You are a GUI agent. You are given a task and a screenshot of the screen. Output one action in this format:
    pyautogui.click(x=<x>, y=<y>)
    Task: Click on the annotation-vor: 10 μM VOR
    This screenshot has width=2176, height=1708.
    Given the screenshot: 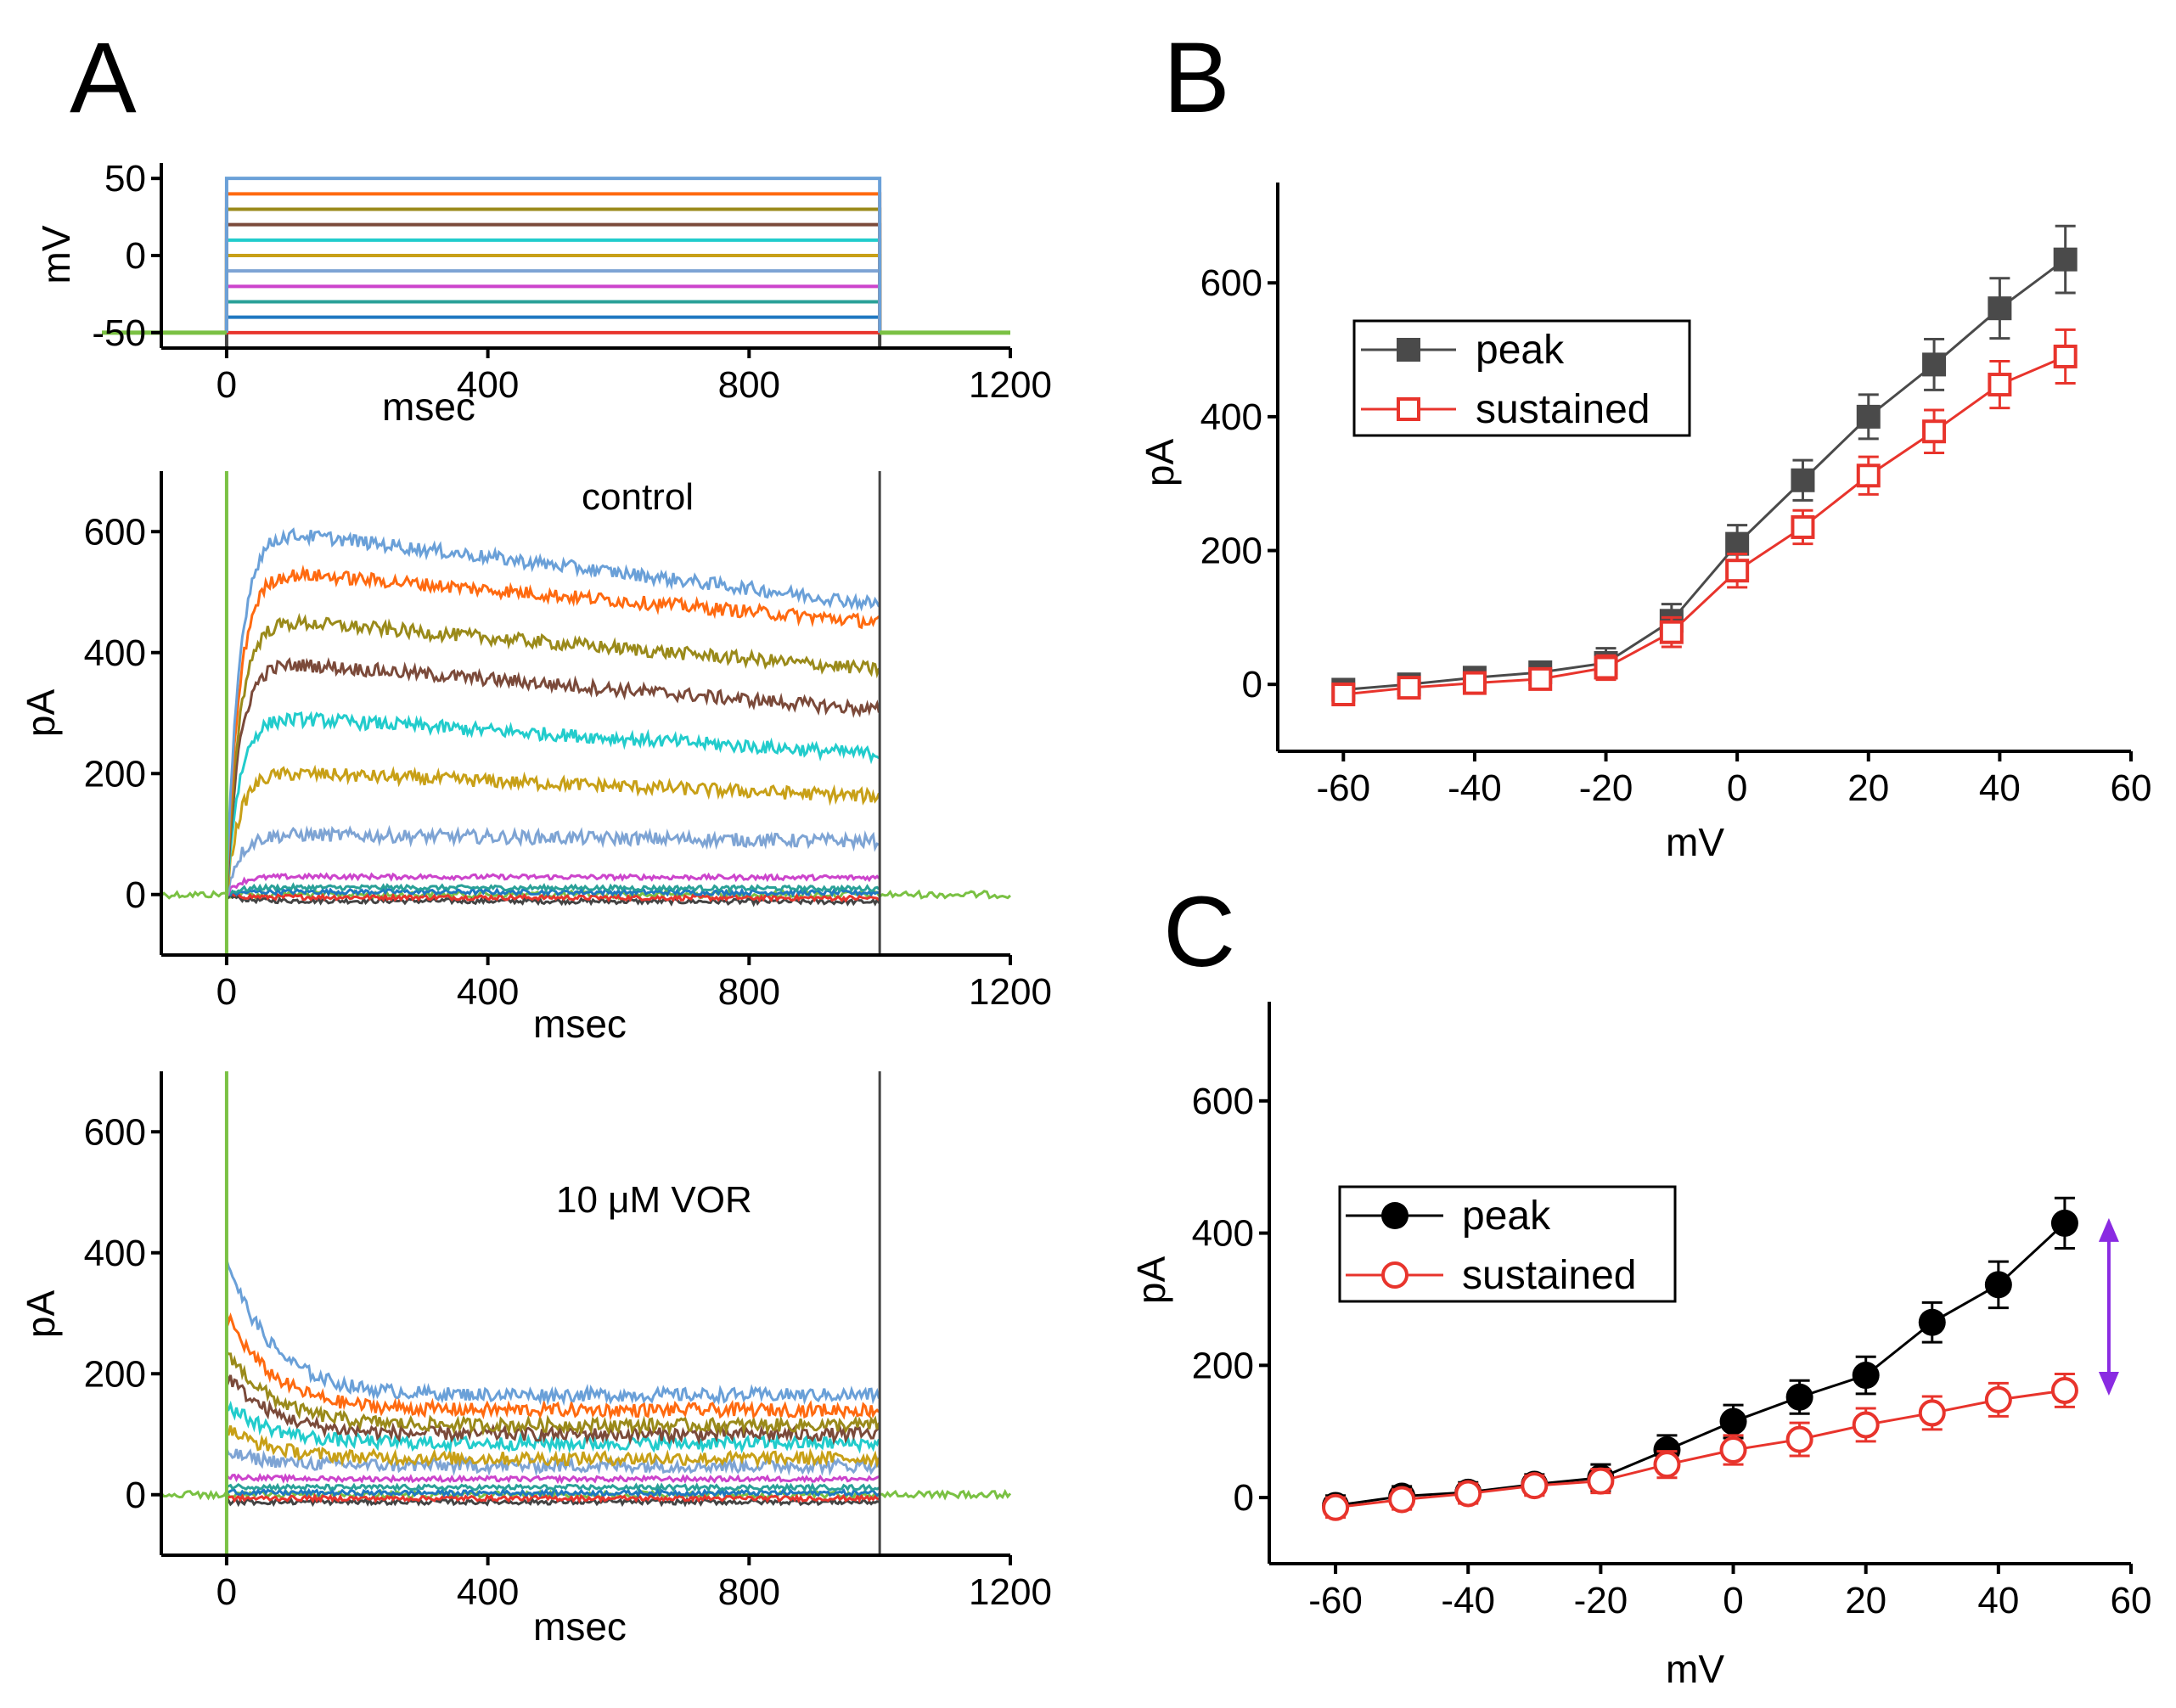 What is the action you would take?
    pyautogui.click(x=654, y=1200)
    